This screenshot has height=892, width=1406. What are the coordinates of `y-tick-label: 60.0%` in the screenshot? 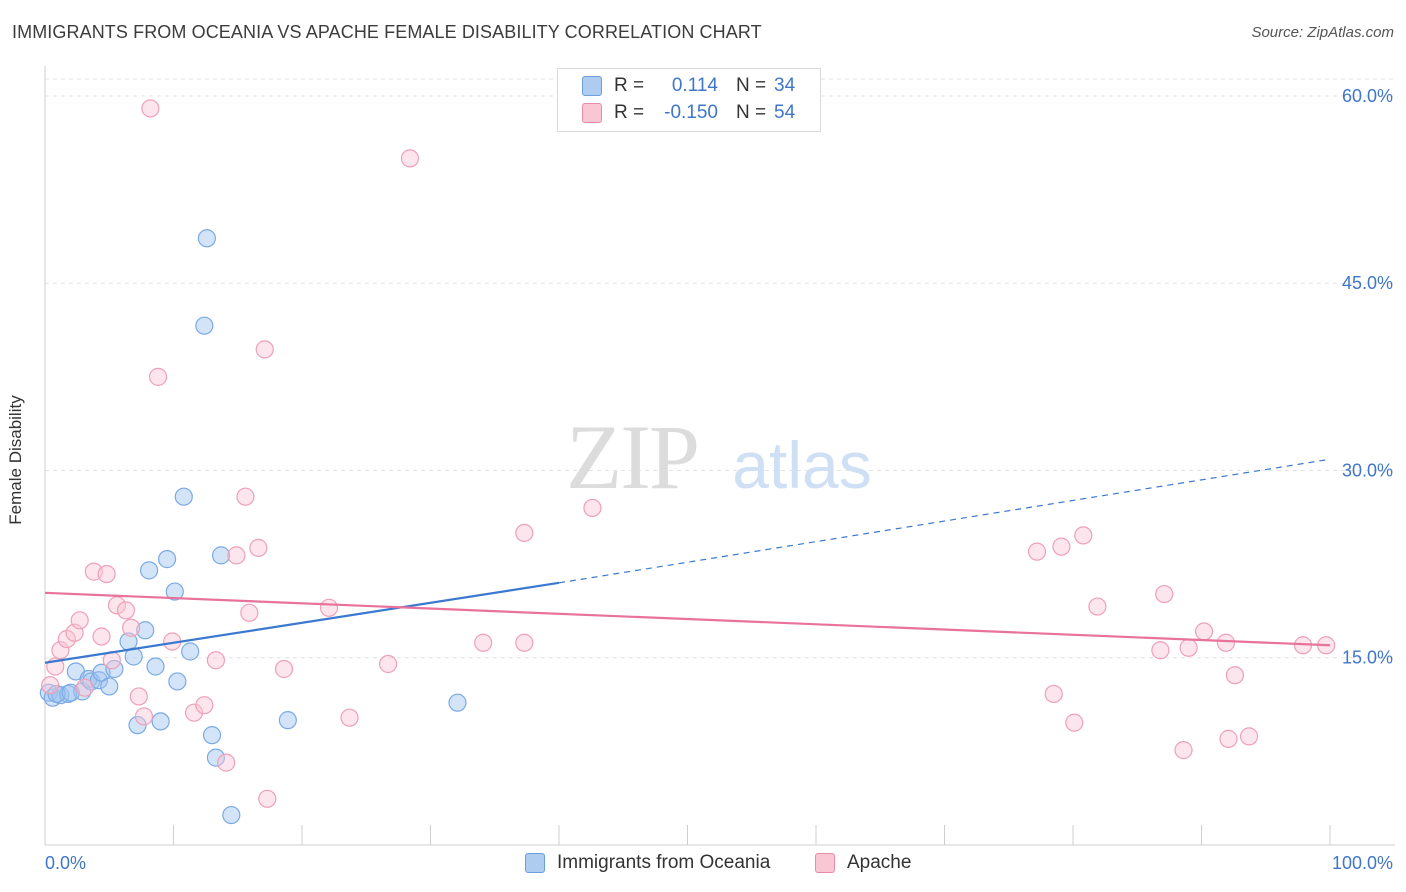 It's located at (1367, 96).